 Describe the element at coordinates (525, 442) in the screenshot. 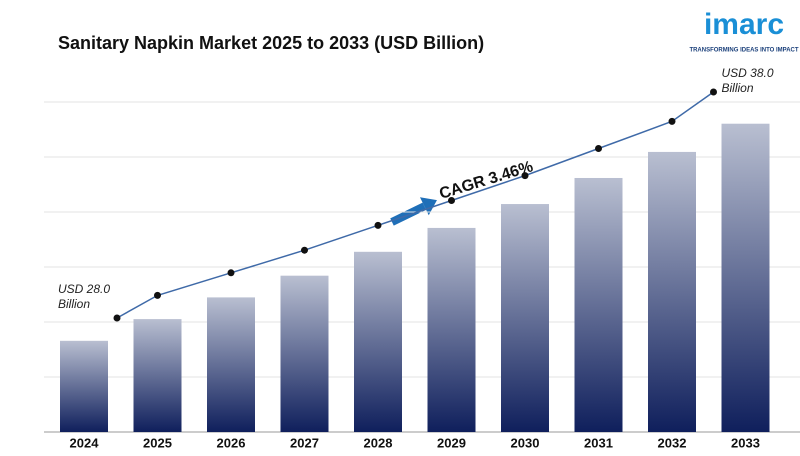

I see `x-tick-label: 2030` at that location.